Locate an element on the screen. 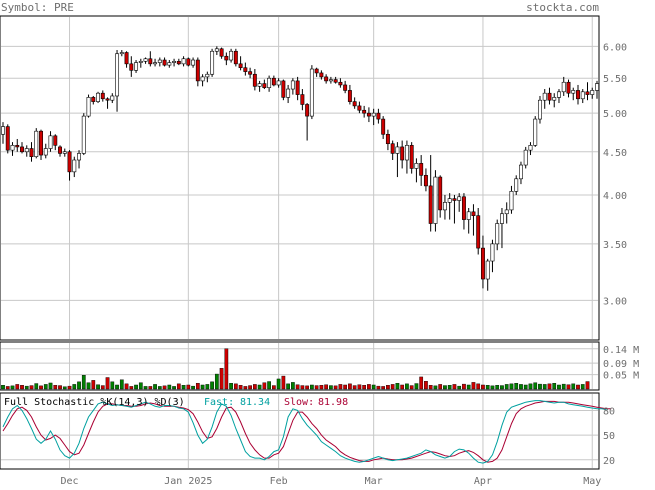 This screenshot has width=655, height=490. price-tick-label: 3.50 is located at coordinates (615, 245).